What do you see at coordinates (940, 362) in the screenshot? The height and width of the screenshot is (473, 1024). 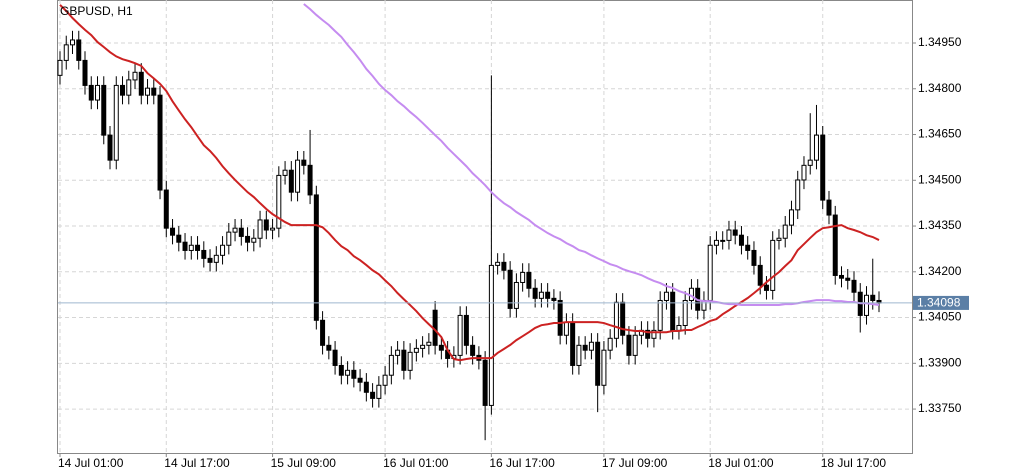 I see `y-tick-label: 1.33900` at bounding box center [940, 362].